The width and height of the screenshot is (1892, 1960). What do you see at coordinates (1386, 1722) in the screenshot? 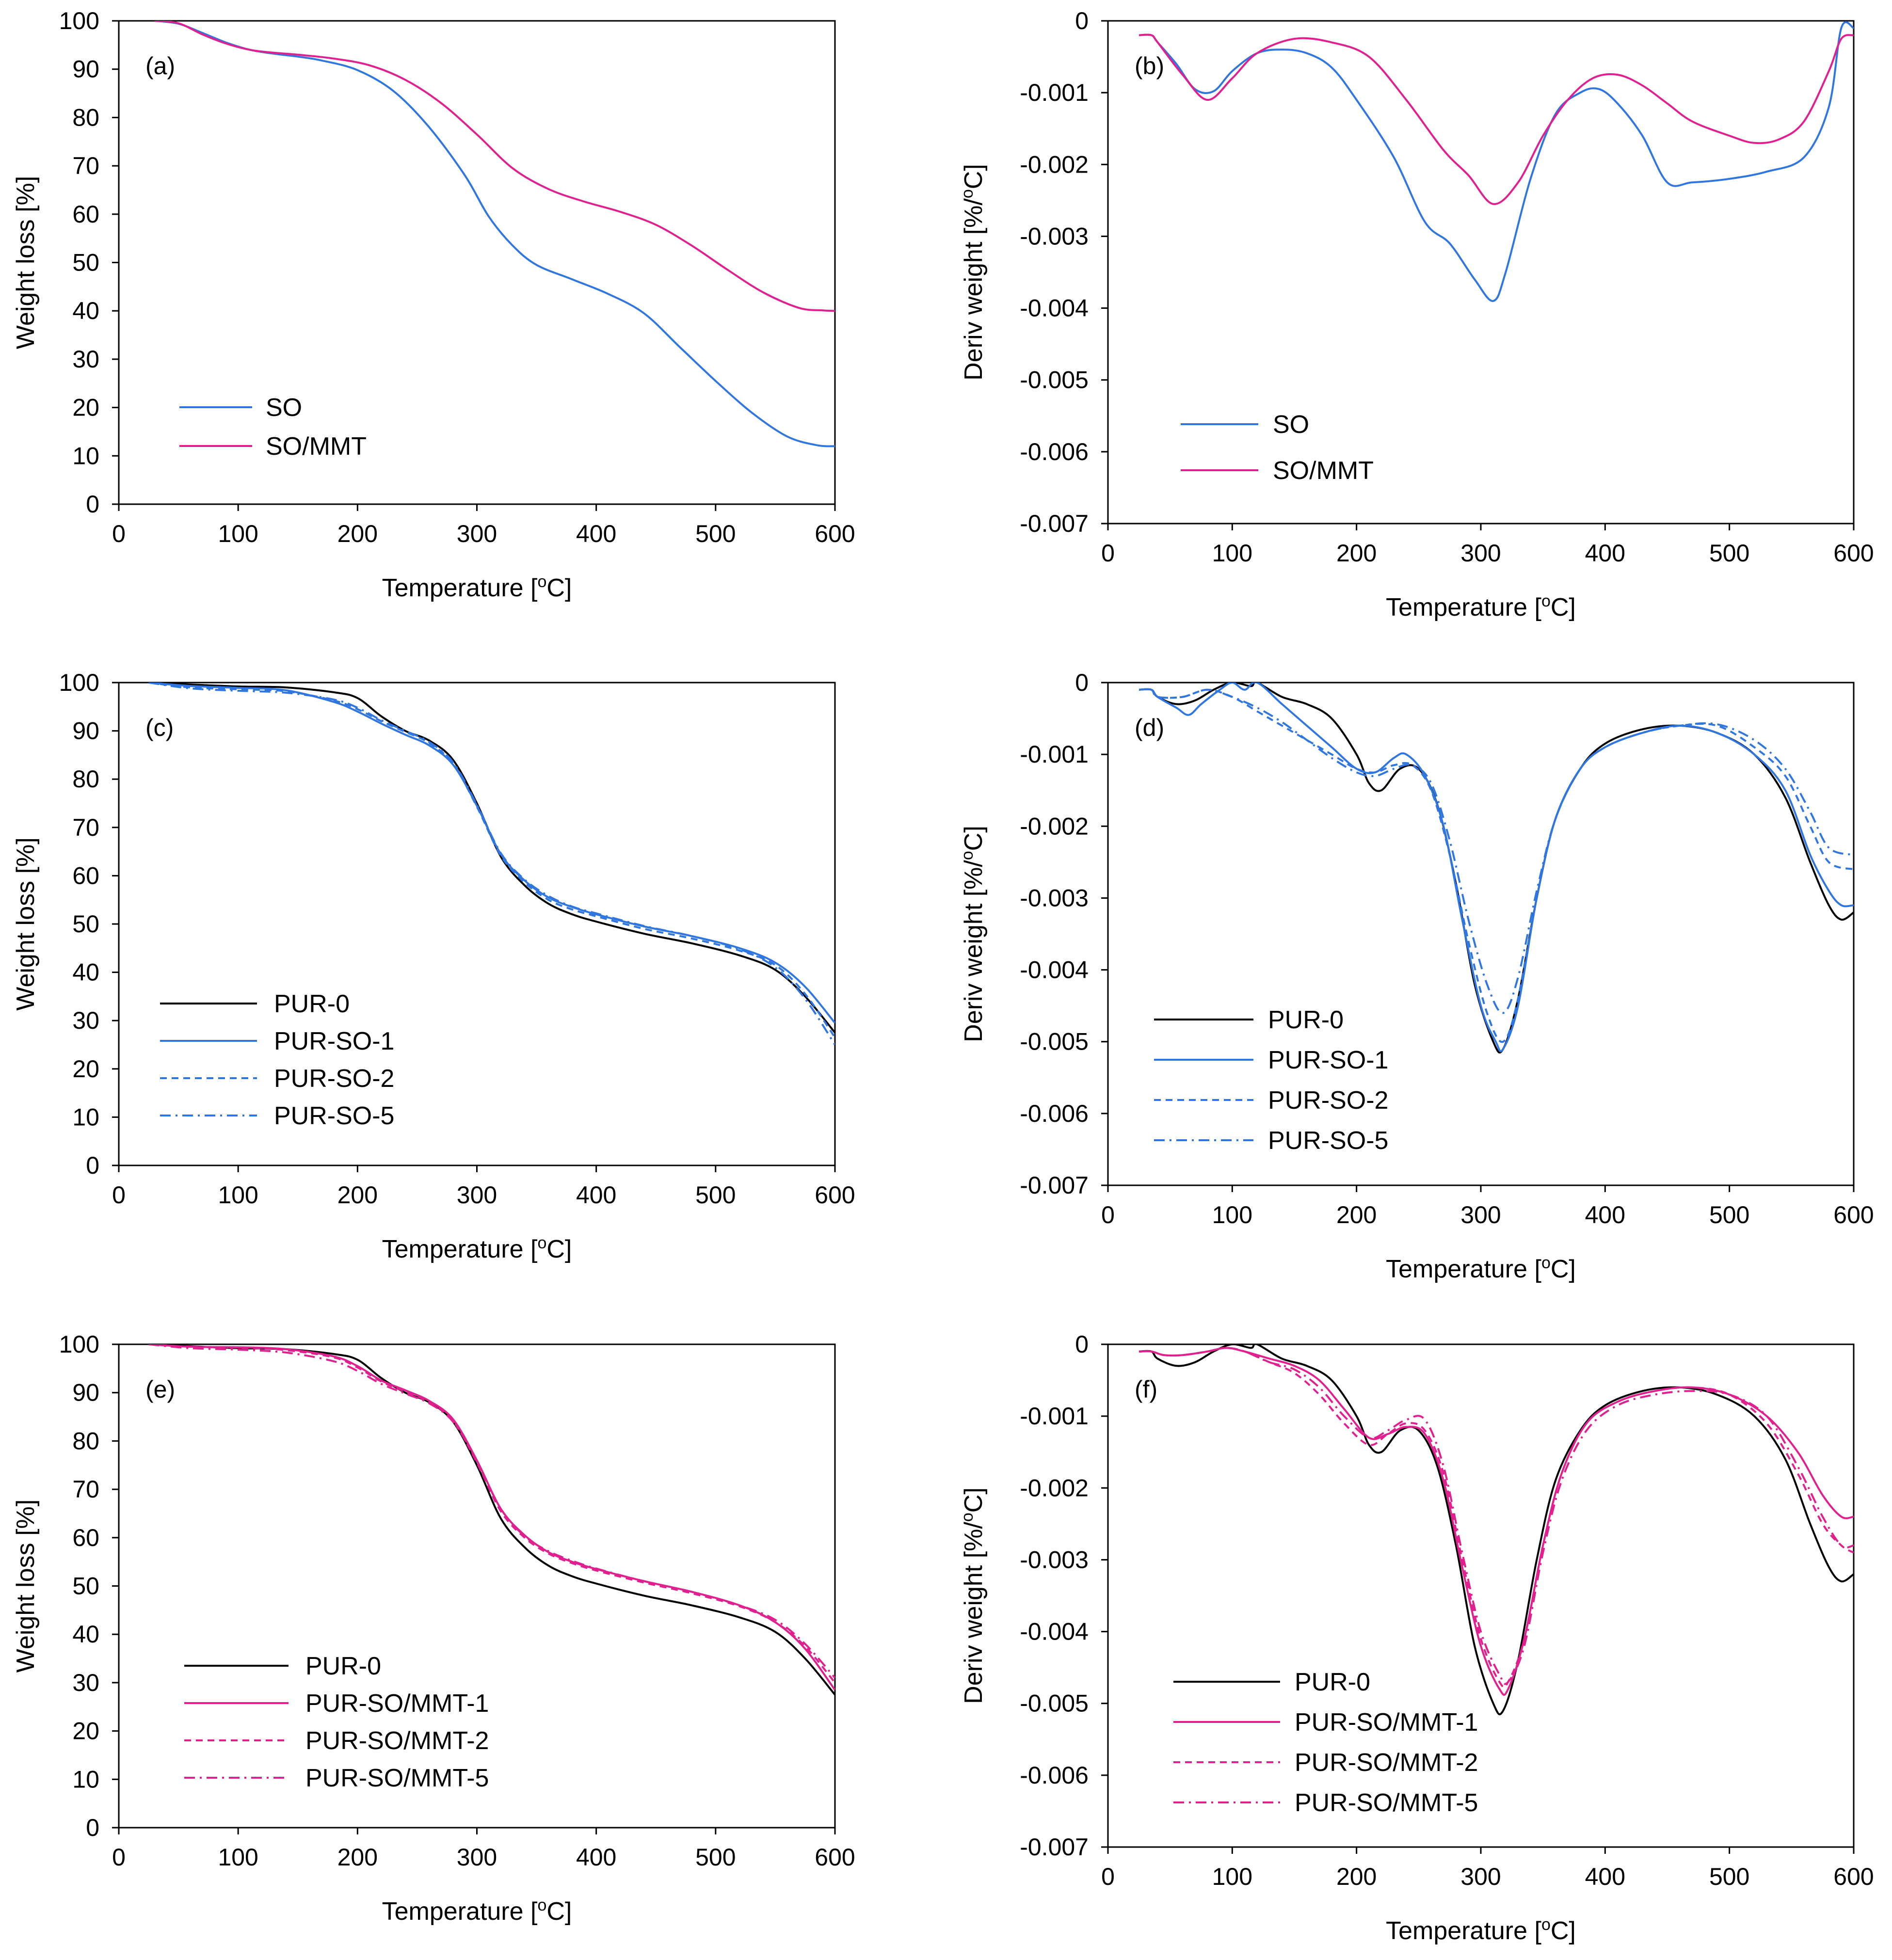
I see `legend-label: PUR-SO/MMT-1` at bounding box center [1386, 1722].